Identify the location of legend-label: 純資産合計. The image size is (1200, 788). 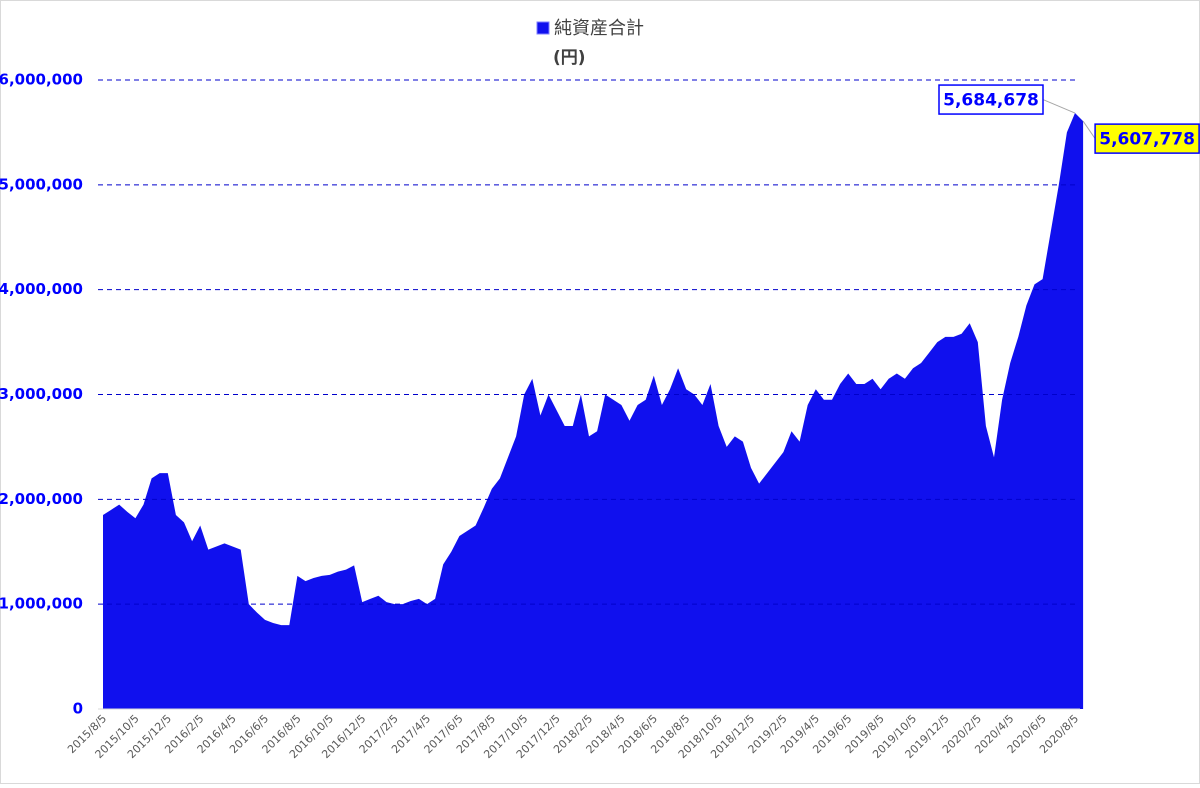
(599, 28).